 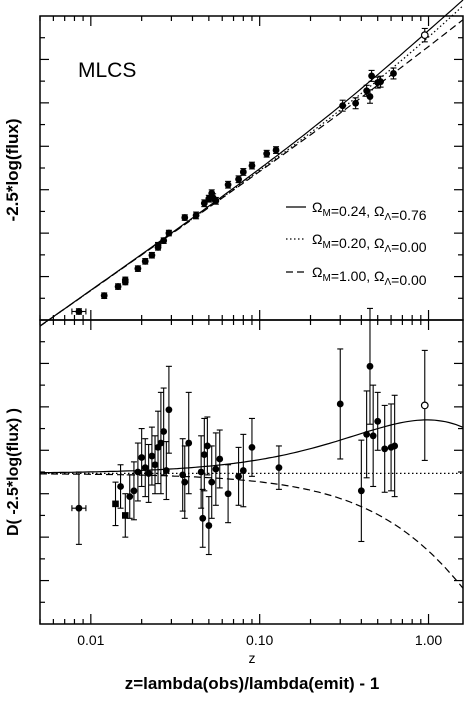 What do you see at coordinates (252, 683) in the screenshot?
I see `x-axis-title: z=lambda(obs)/lambda(emit) - 1` at bounding box center [252, 683].